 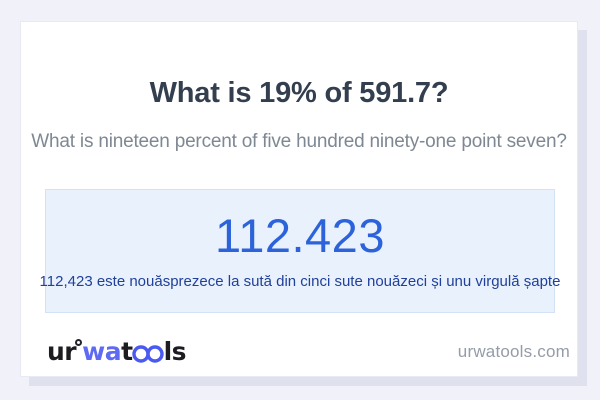 What do you see at coordinates (299, 93) in the screenshot?
I see `page-title: What is 19% of 591.7?` at bounding box center [299, 93].